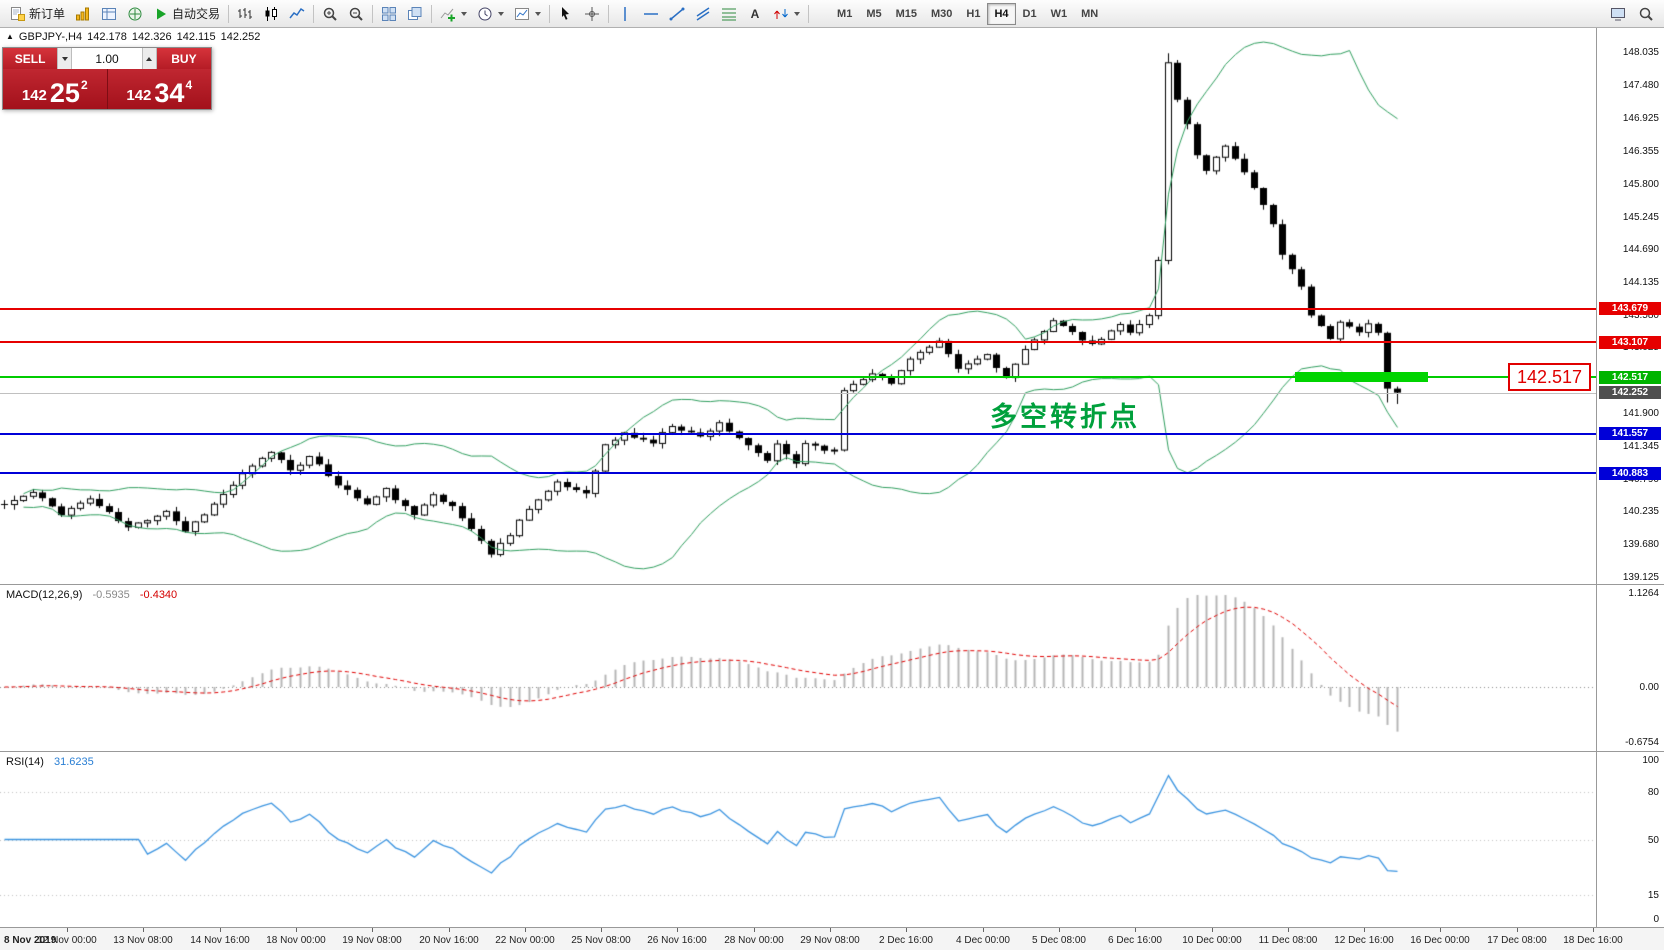 The width and height of the screenshot is (1664, 950). What do you see at coordinates (1640, 413) in the screenshot?
I see `price-axis-tick: 141.900` at bounding box center [1640, 413].